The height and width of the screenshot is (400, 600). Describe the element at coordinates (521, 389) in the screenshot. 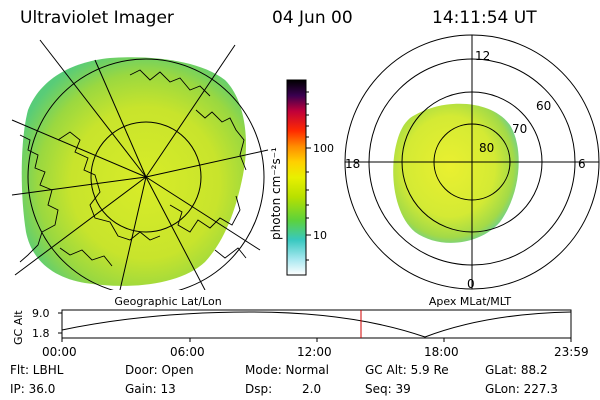

I see `glon-status: GLon: 227.3` at that location.